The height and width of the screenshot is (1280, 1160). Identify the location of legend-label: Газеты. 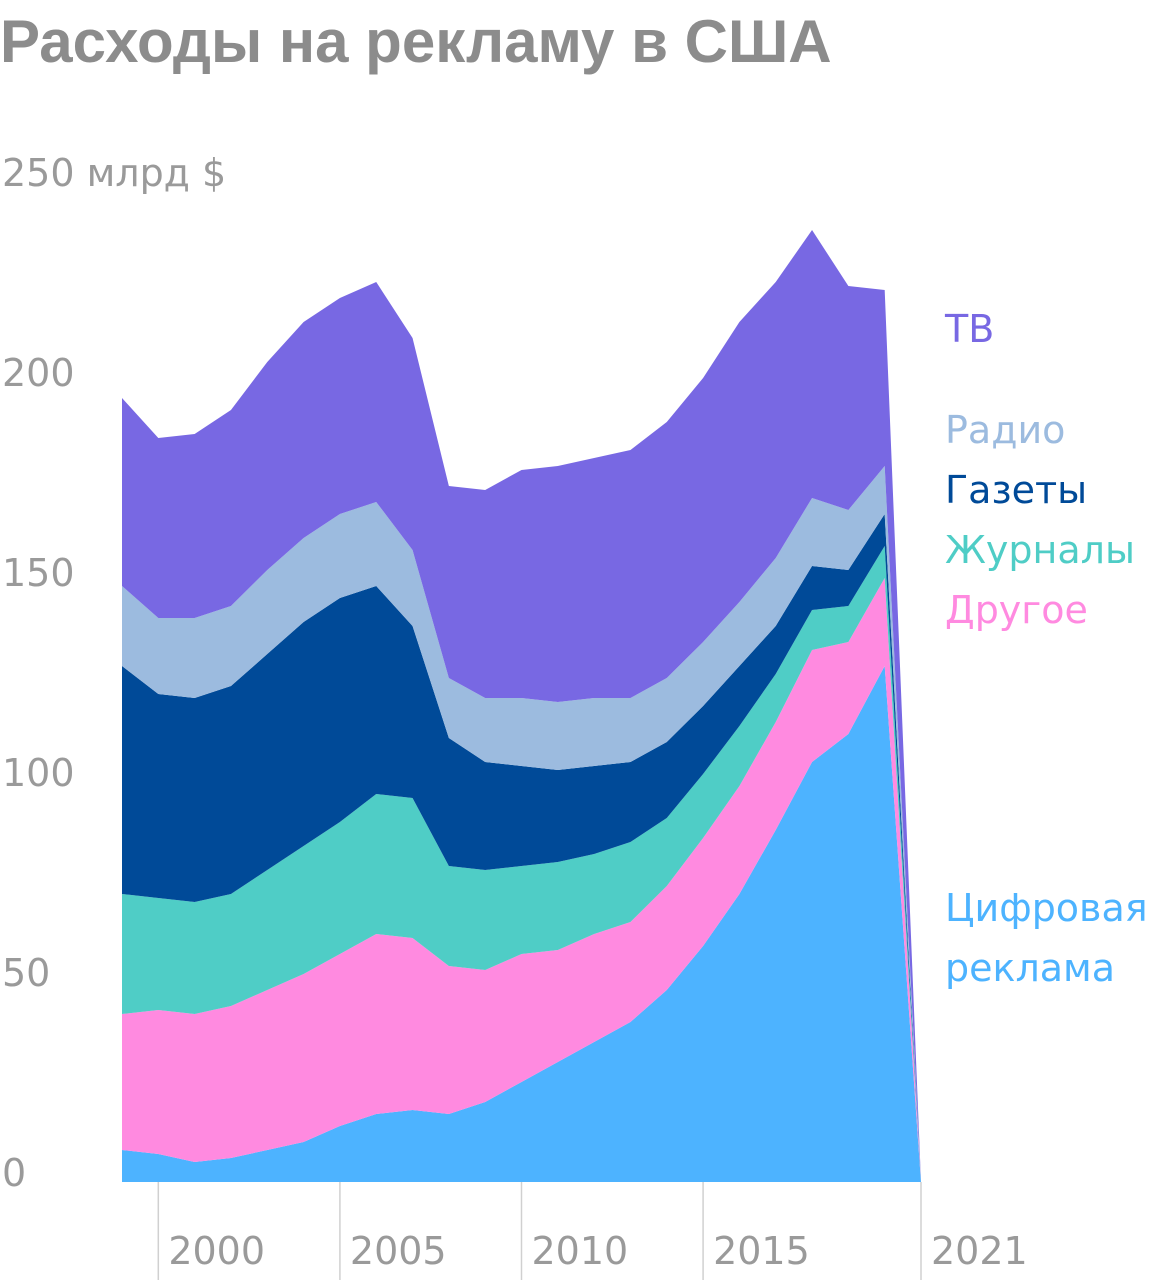
(1016, 490).